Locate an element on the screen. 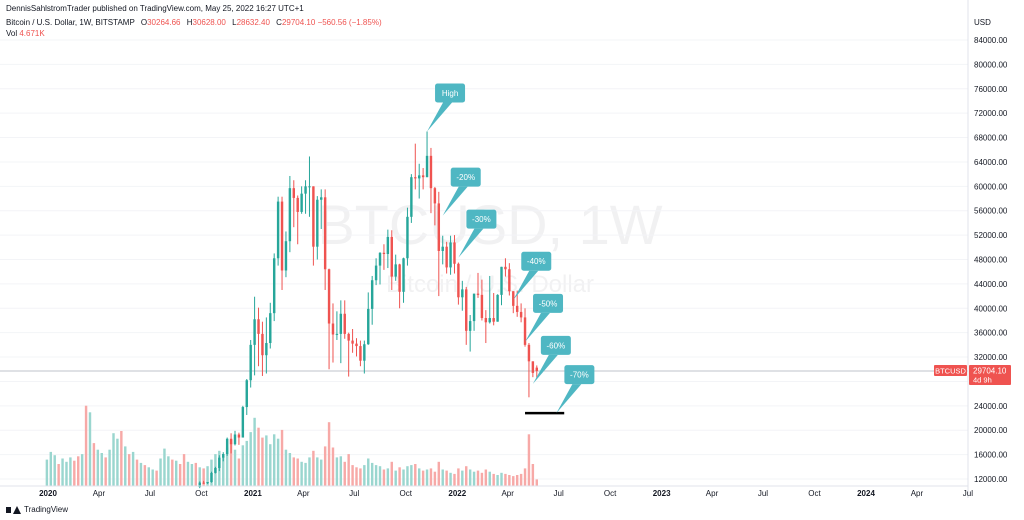 Image resolution: width=1024 pixels, height=520 pixels. callout: -60% is located at coordinates (551, 359).